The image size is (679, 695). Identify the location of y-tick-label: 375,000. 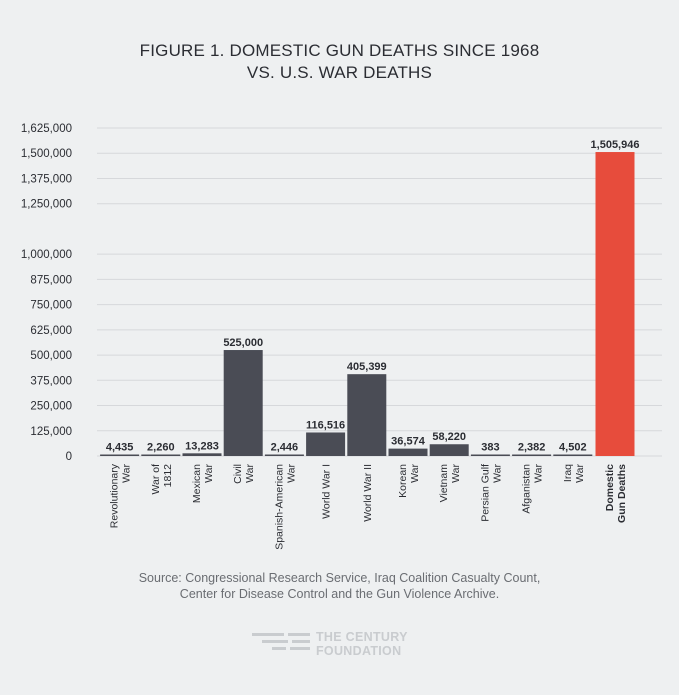
(51, 381).